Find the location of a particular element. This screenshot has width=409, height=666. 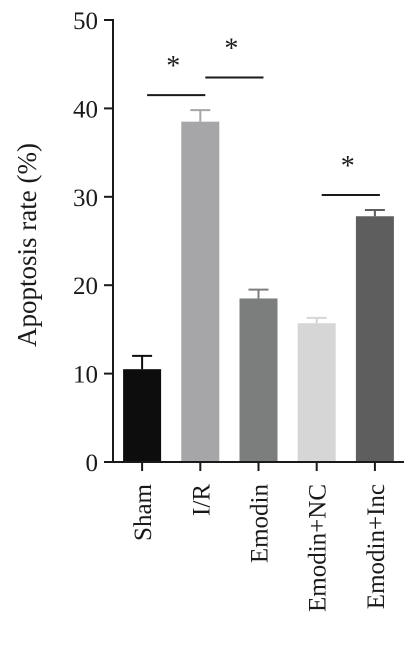

y-axis-title: Apoptosis rate (%) is located at coordinates (27, 245).